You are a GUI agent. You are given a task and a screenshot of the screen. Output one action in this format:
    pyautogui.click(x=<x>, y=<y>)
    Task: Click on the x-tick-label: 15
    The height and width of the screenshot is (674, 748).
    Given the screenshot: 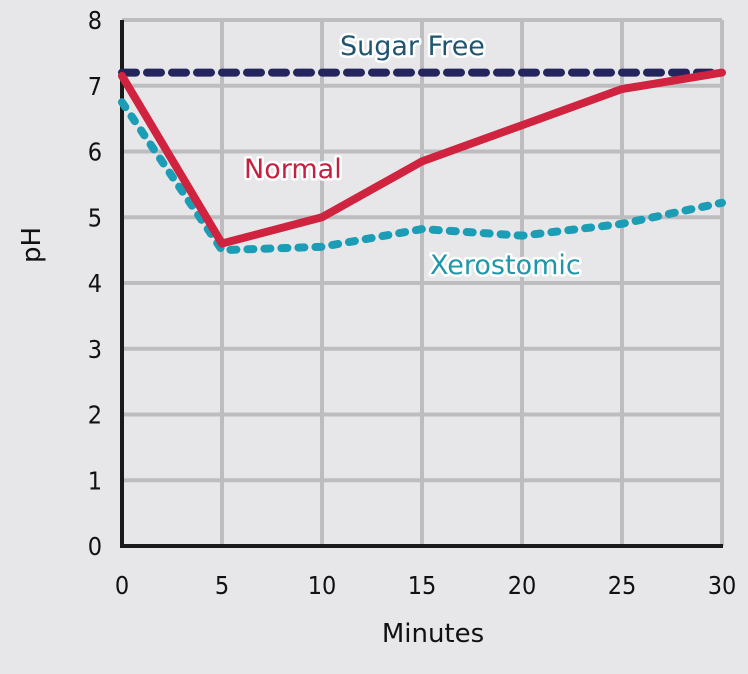 What is the action you would take?
    pyautogui.click(x=422, y=585)
    